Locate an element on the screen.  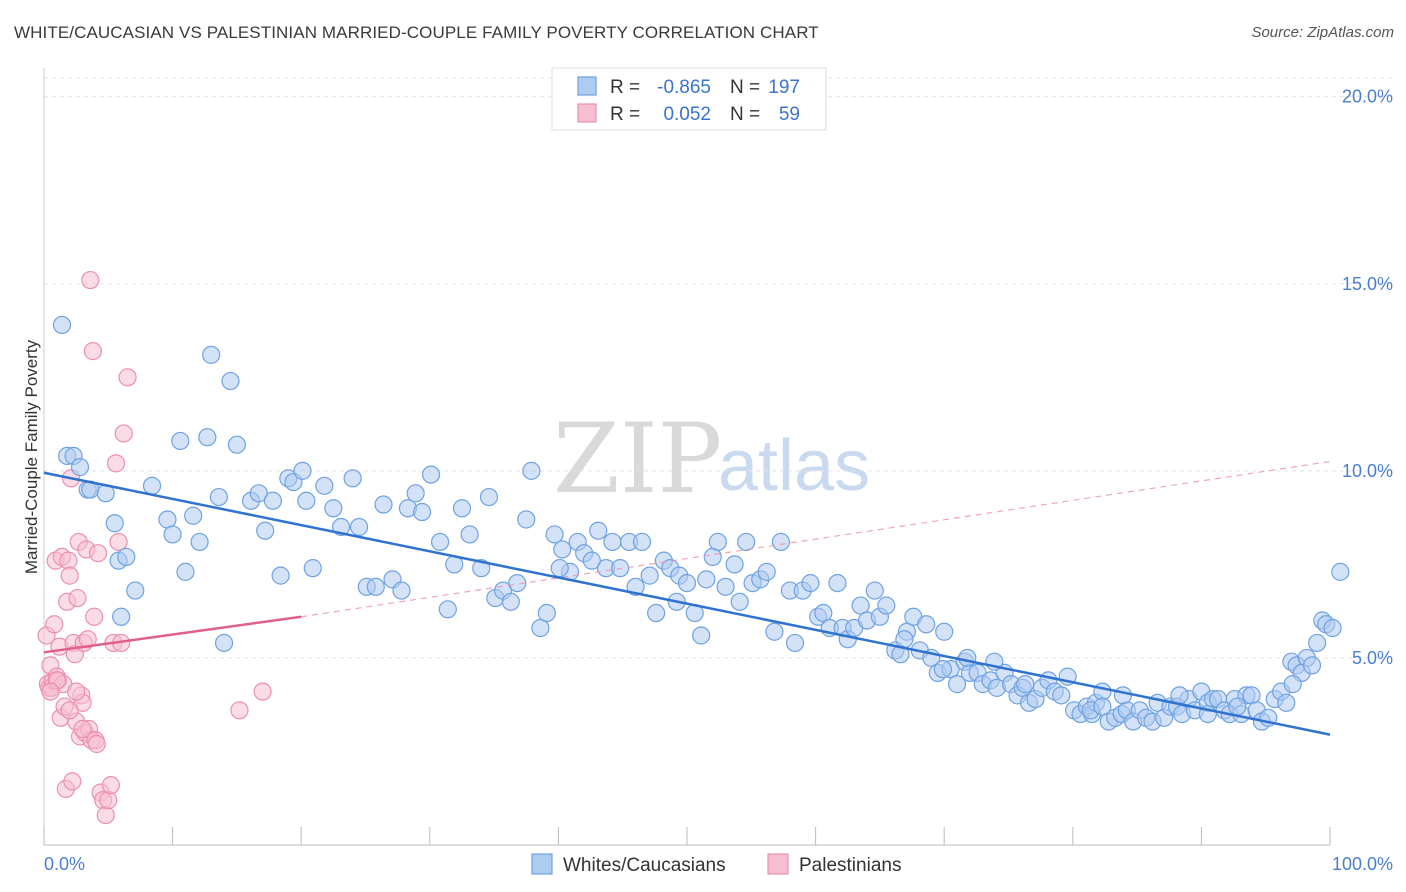
y-tick-label-3: 20.0% is located at coordinates (1367, 97).